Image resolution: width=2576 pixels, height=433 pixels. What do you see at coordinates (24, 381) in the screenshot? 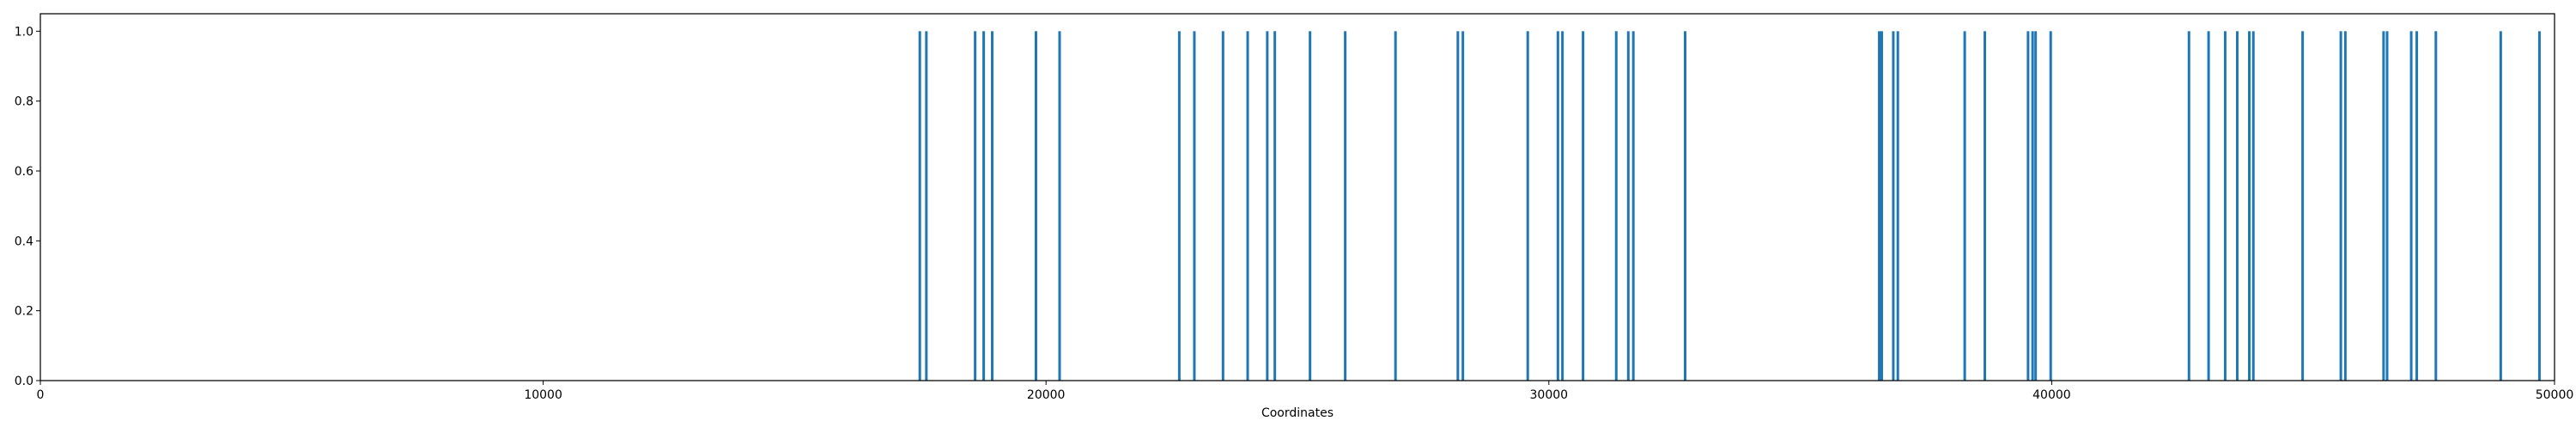
I see `y-tick-label: 0.0` at bounding box center [24, 381].